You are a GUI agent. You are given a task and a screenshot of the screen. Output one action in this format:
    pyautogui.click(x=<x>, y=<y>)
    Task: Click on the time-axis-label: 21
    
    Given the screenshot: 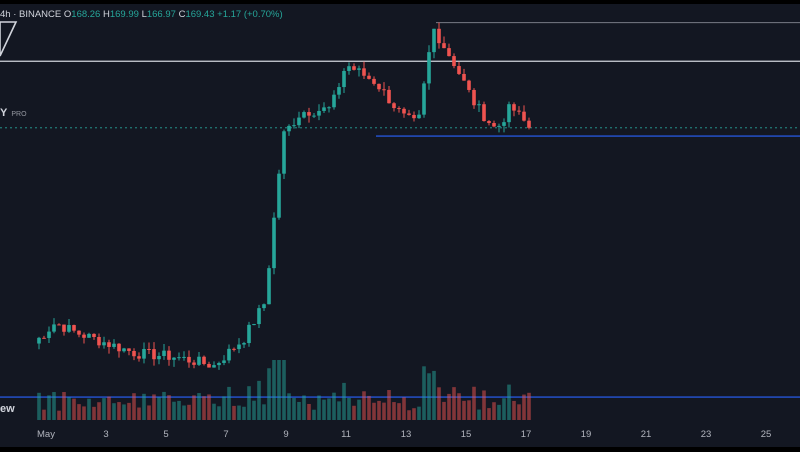 What is the action you would take?
    pyautogui.click(x=646, y=434)
    